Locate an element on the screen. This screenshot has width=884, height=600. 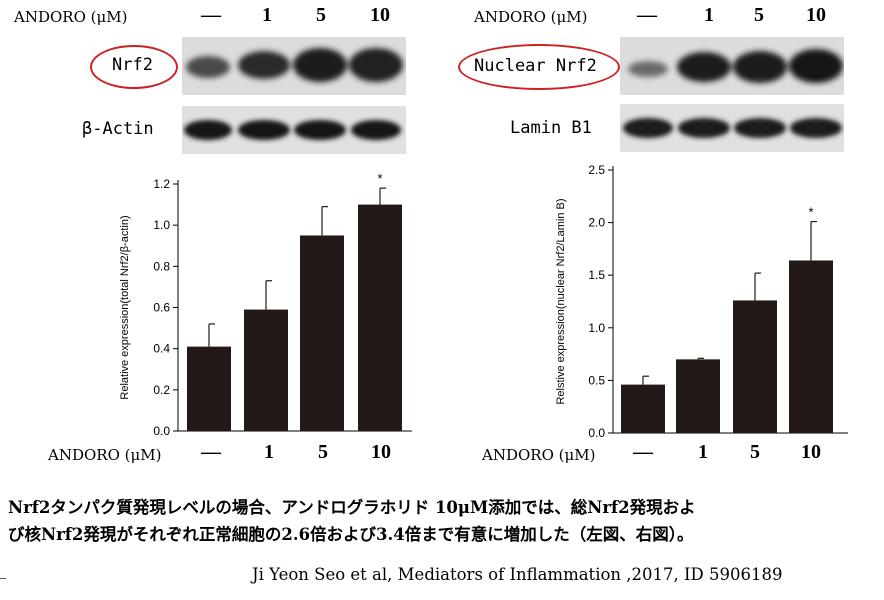
nrf2-highlight-oval is located at coordinates (134, 67).